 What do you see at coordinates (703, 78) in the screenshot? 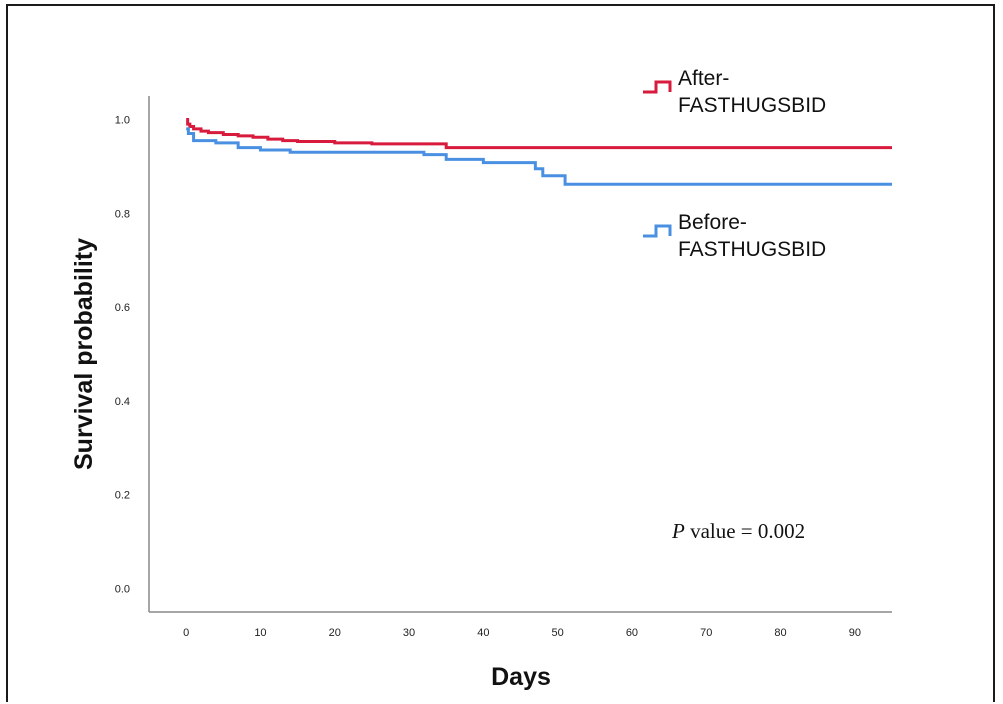
I see `legend-label-after: After-` at bounding box center [703, 78].